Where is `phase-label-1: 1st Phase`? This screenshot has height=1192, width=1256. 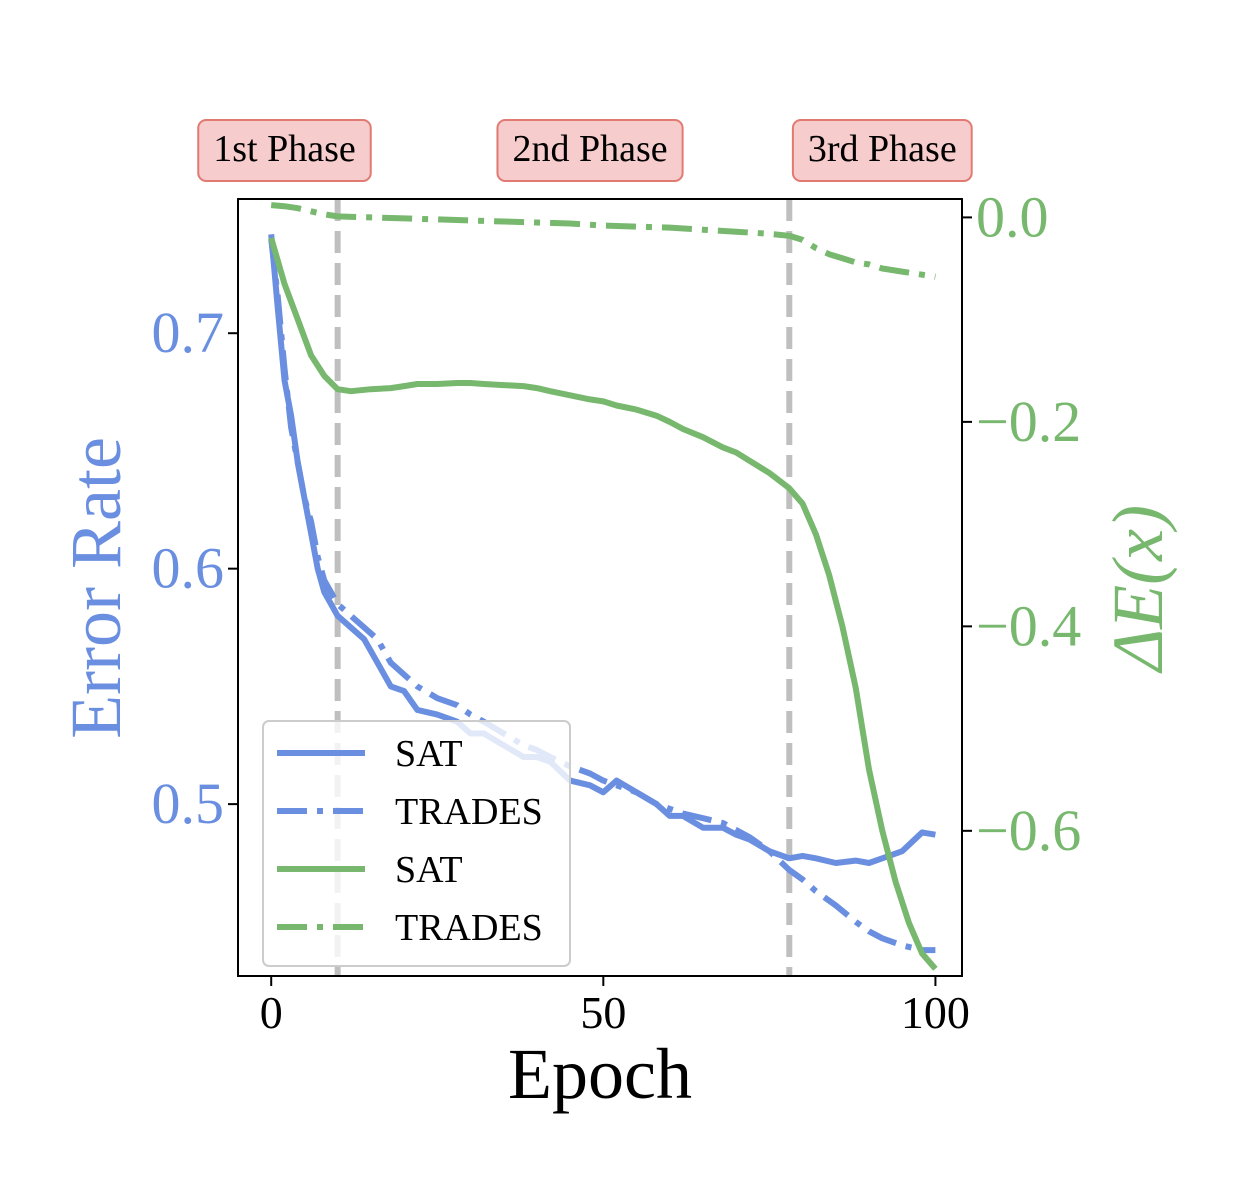 phase-label-1: 1st Phase is located at coordinates (284, 150).